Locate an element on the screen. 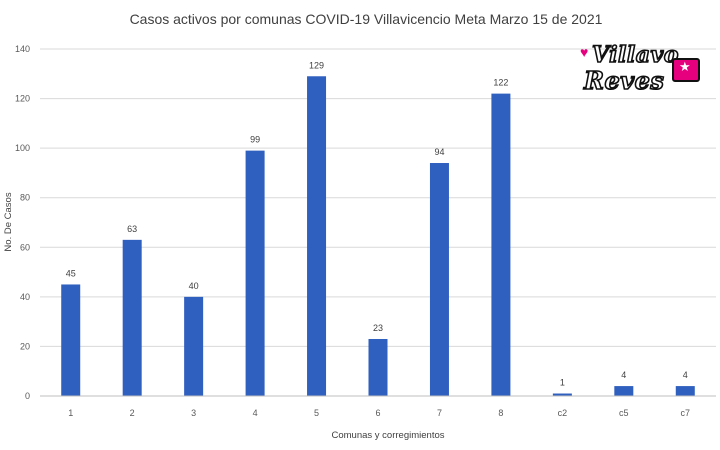  x-tick-label-1: 1 is located at coordinates (70, 413).